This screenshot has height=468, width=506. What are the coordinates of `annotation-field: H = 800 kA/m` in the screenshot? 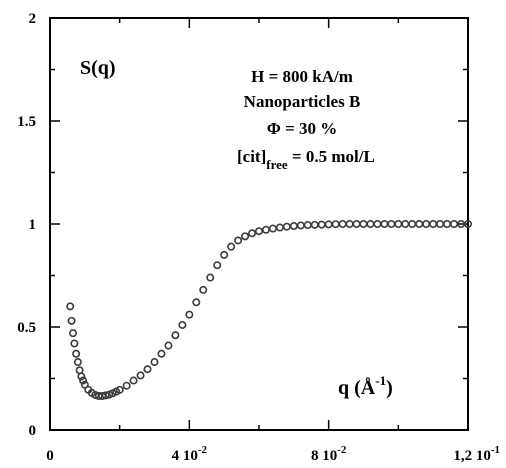 It's located at (302, 76).